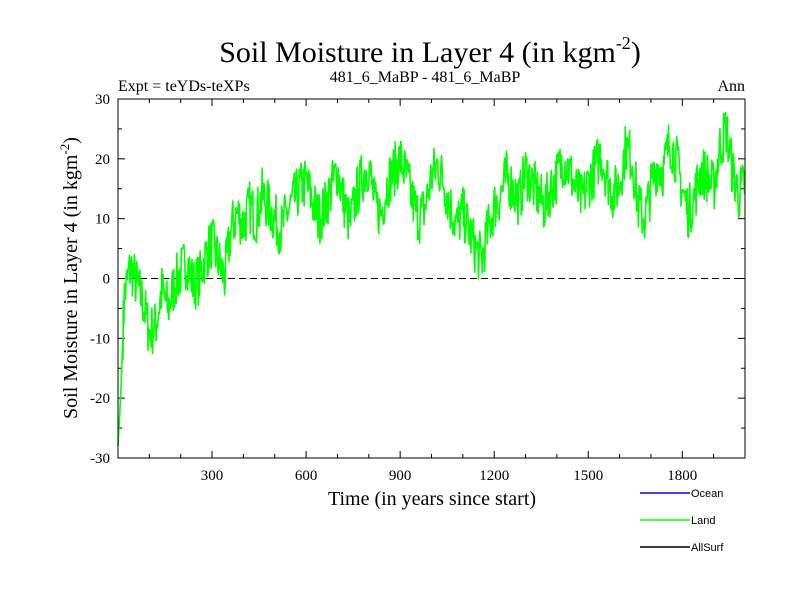 The image size is (800, 600). Describe the element at coordinates (494, 476) in the screenshot. I see `x-tick-label: 1200` at that location.